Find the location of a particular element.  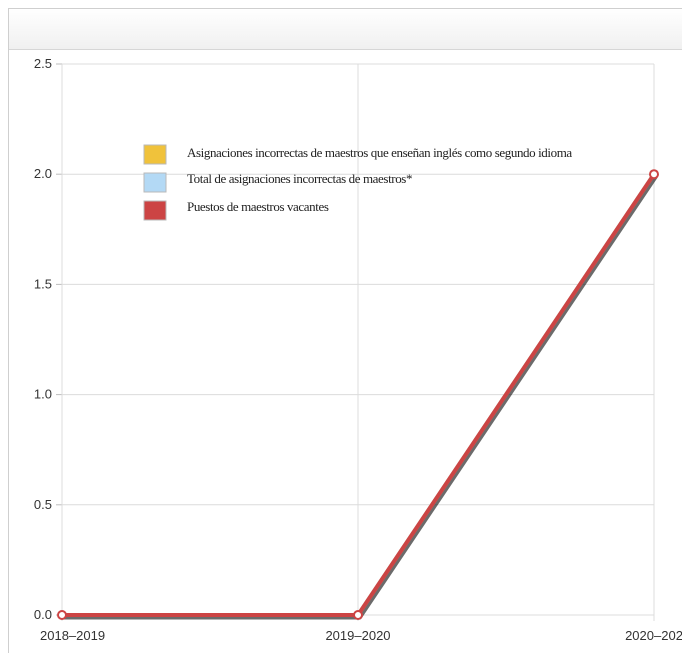

chart-header-bar is located at coordinates (345, 29).